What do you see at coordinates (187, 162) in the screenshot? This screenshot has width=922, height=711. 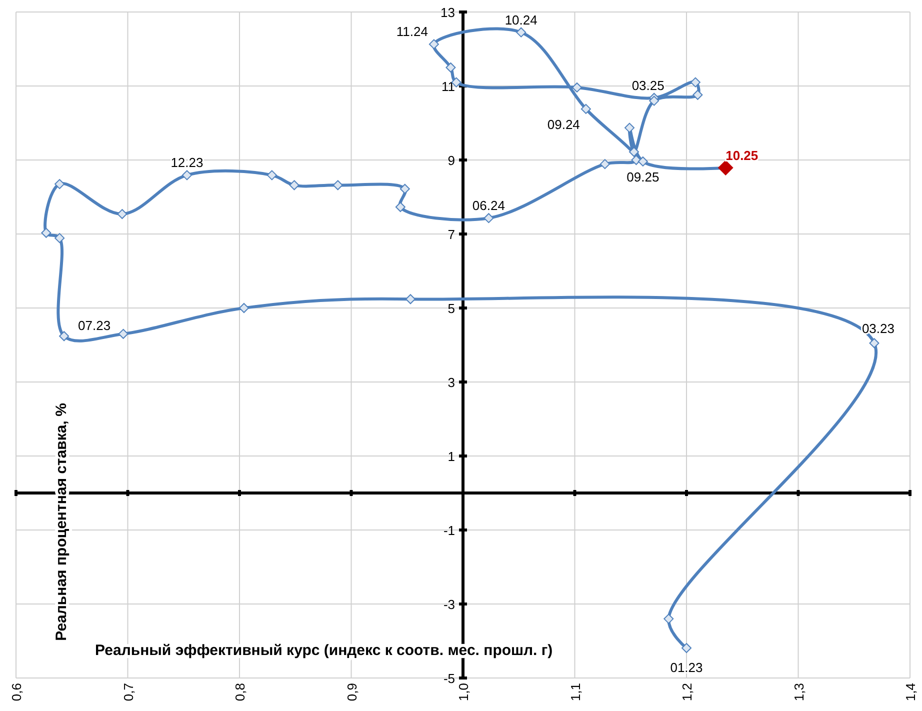 I see `annotation: 12.23` at bounding box center [187, 162].